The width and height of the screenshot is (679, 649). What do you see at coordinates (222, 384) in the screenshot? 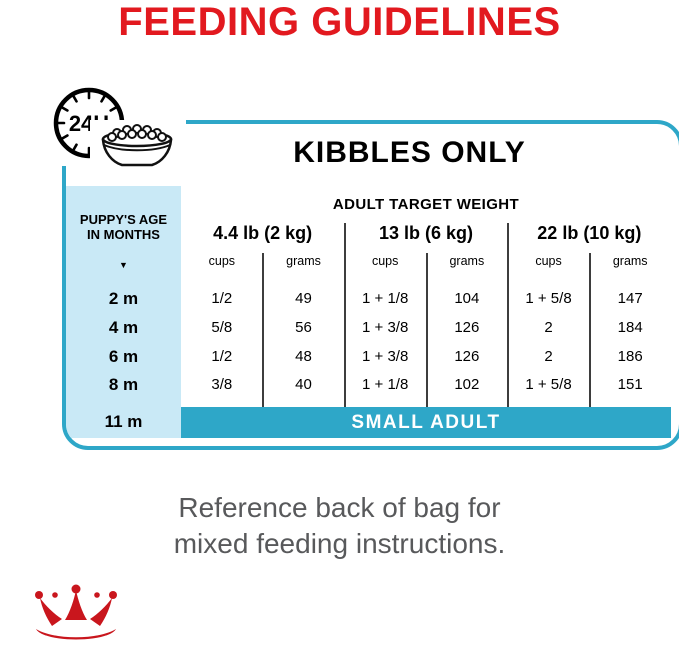
I see `table-cell: 3/8` at bounding box center [222, 384].